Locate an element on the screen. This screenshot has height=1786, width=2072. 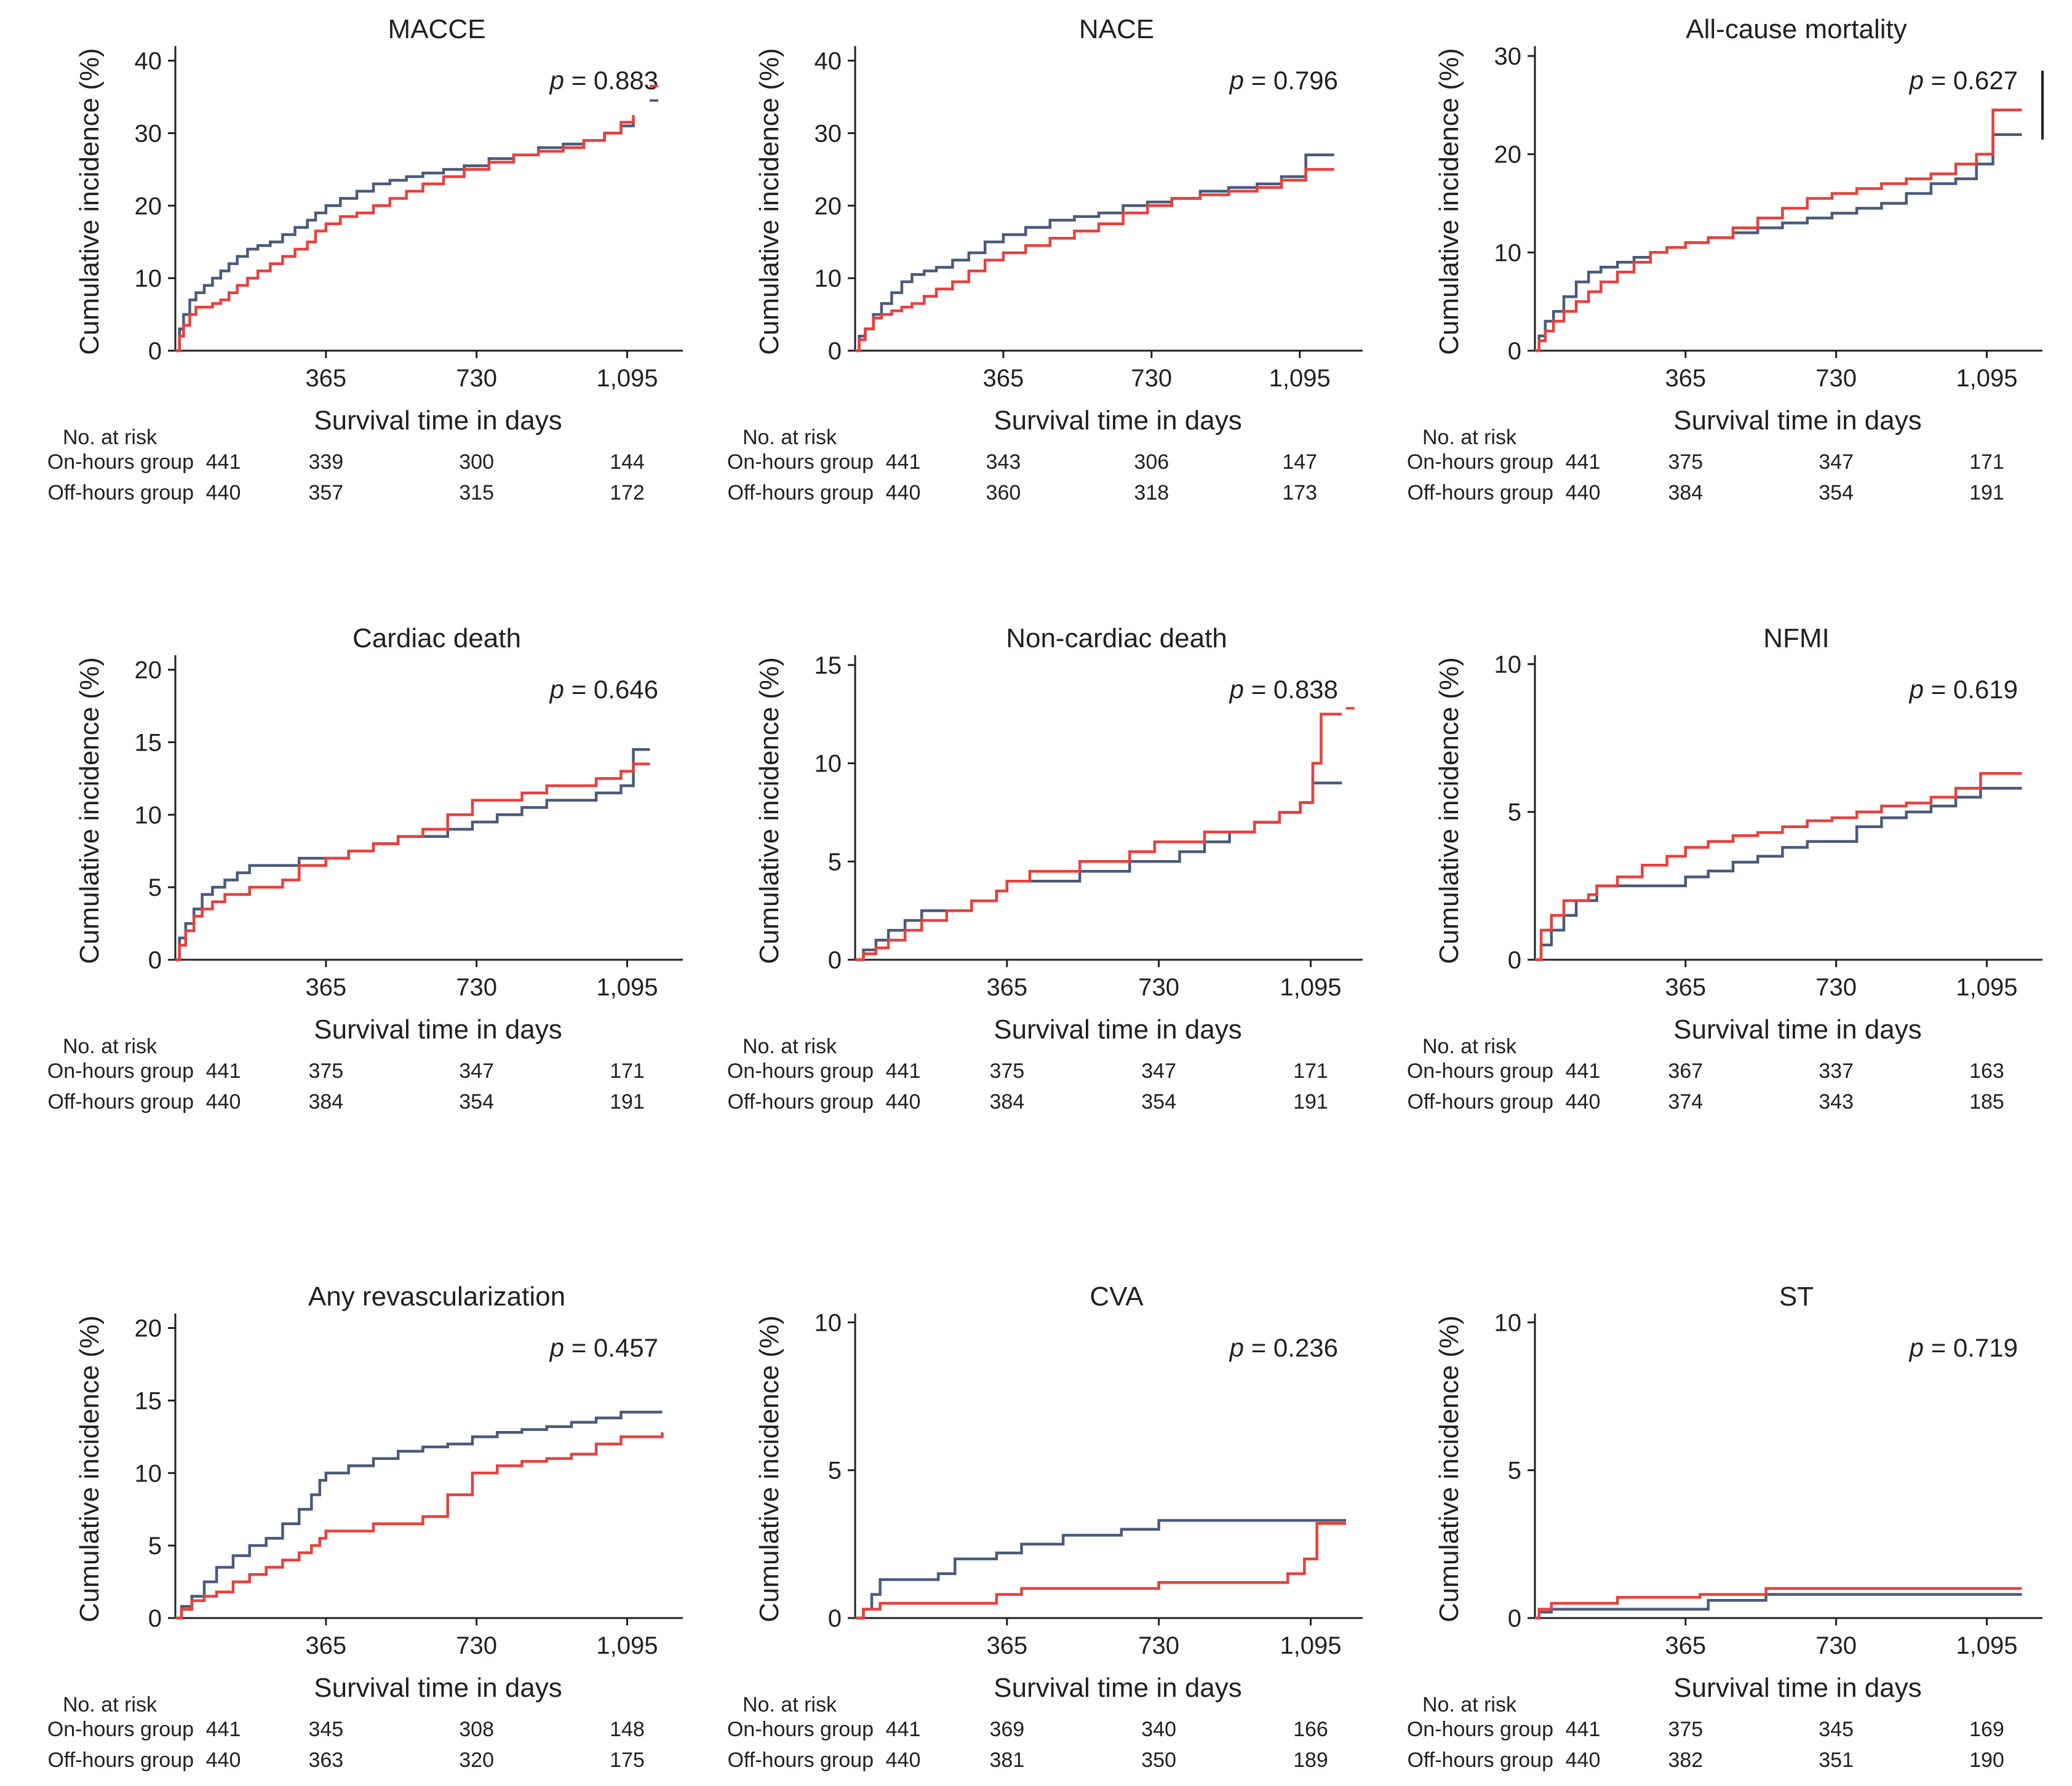
y-tick-label: 20 is located at coordinates (149, 1329).